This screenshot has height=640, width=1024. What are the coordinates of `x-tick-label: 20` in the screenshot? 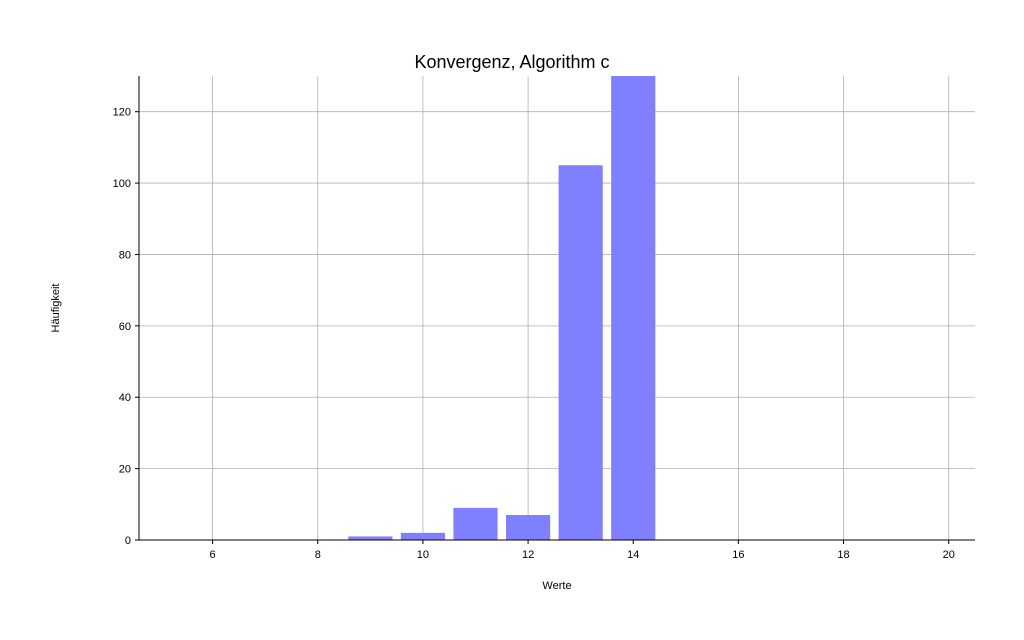 It's located at (949, 555).